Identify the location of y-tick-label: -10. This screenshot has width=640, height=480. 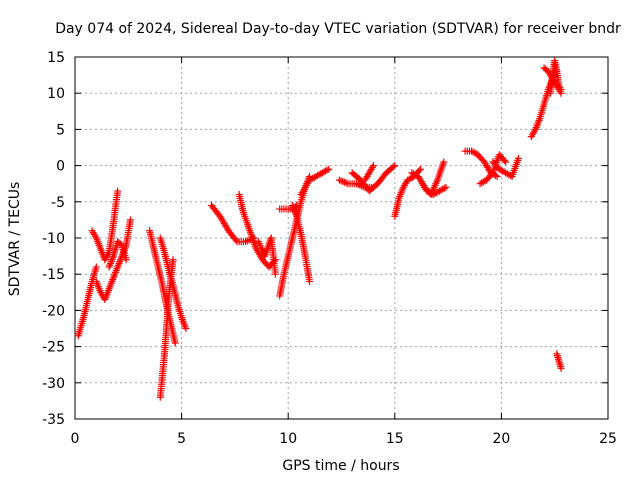
(53, 239).